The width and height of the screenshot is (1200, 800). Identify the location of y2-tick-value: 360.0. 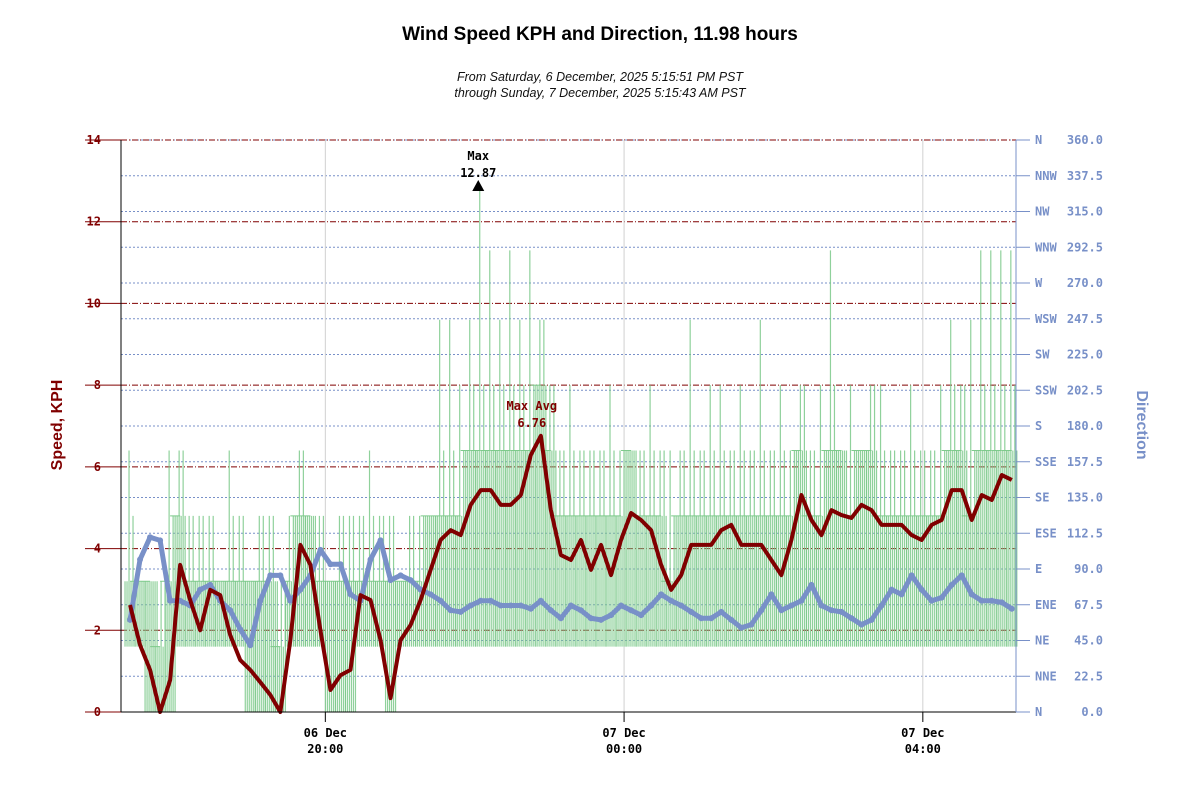
(1085, 140).